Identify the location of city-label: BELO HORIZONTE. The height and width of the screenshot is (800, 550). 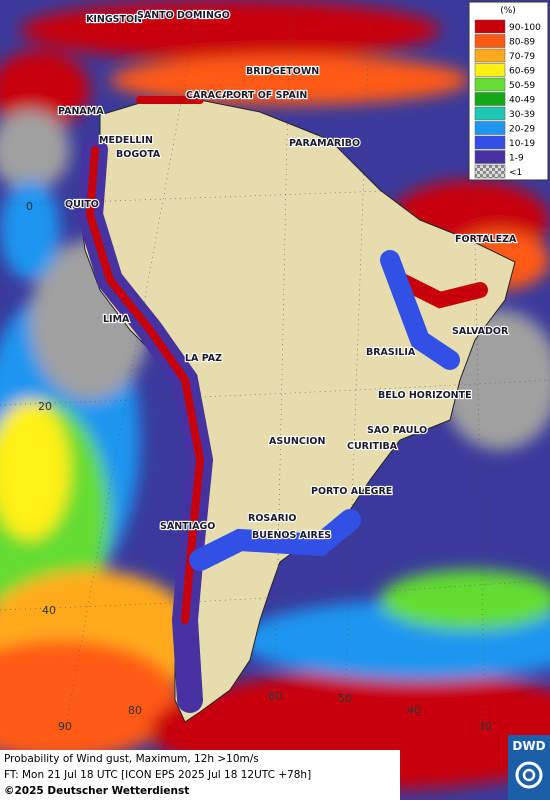
(425, 395).